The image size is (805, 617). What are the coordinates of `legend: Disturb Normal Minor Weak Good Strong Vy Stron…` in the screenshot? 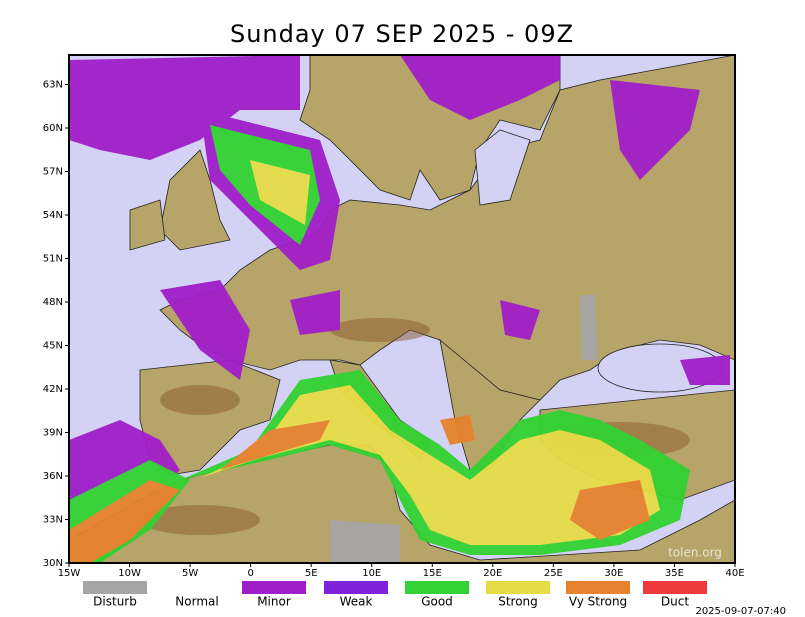 It's located at (395, 595).